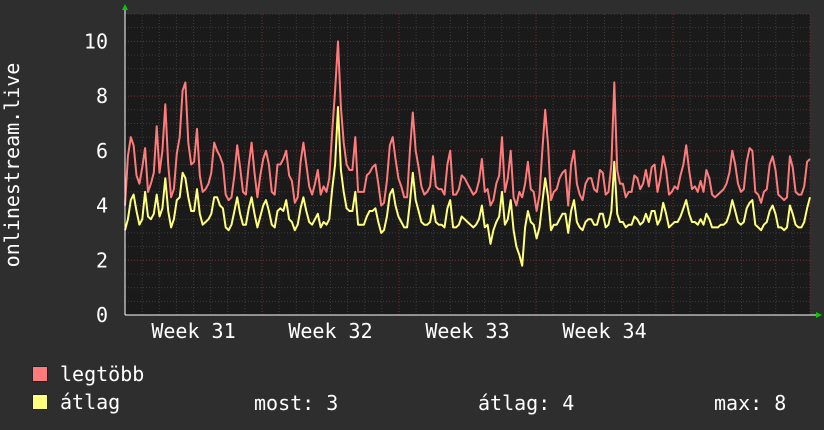  I want to click on y-axis-arrow, so click(125, 7).